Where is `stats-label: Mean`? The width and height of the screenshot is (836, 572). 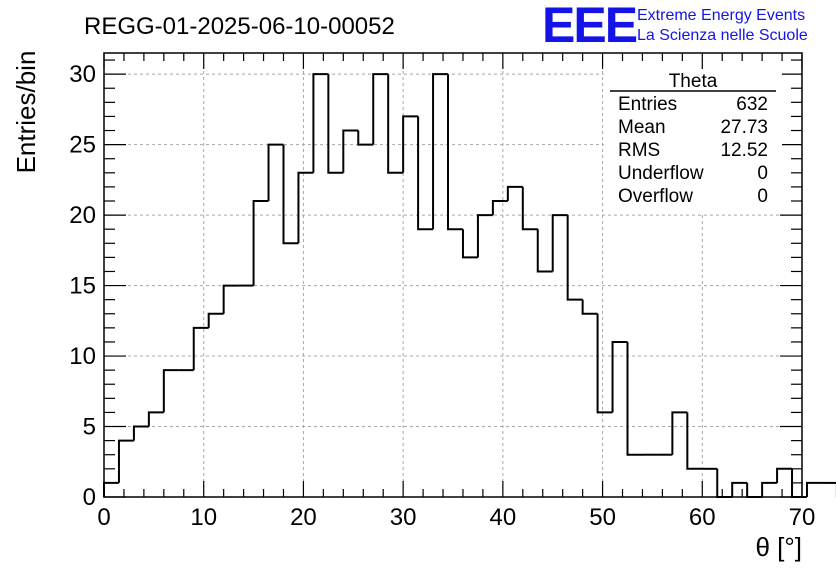 stats-label: Mean is located at coordinates (642, 127).